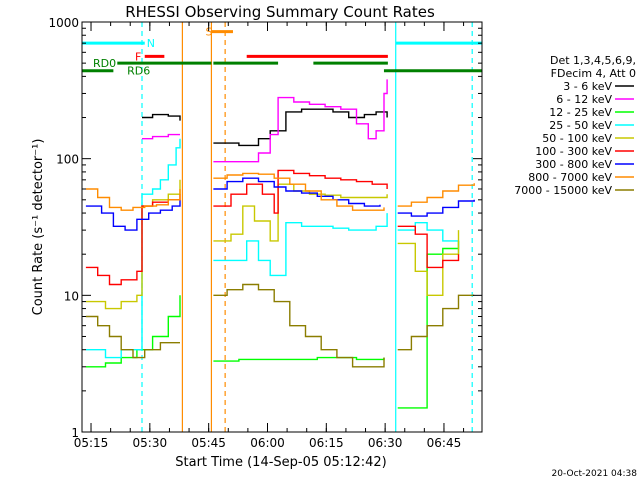 The width and height of the screenshot is (640, 480). I want to click on x-tick-label-2: 05:45, so click(208, 443).